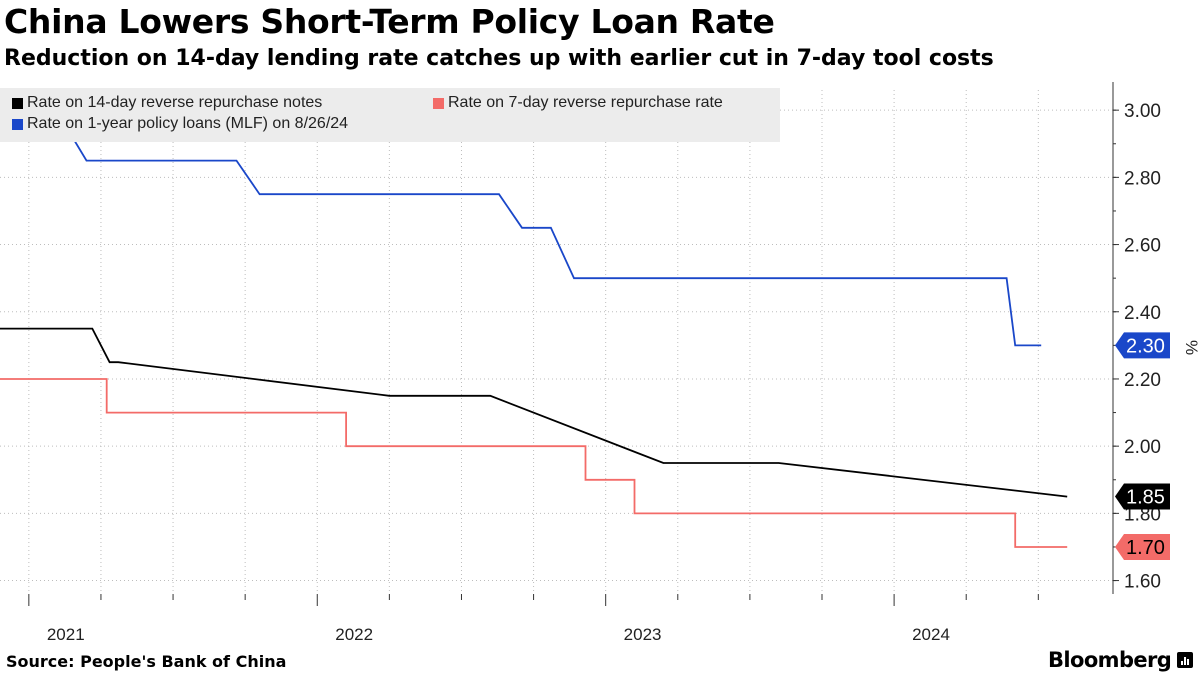 Image resolution: width=1200 pixels, height=675 pixels. What do you see at coordinates (66, 634) in the screenshot?
I see `x-tick-label: 2021` at bounding box center [66, 634].